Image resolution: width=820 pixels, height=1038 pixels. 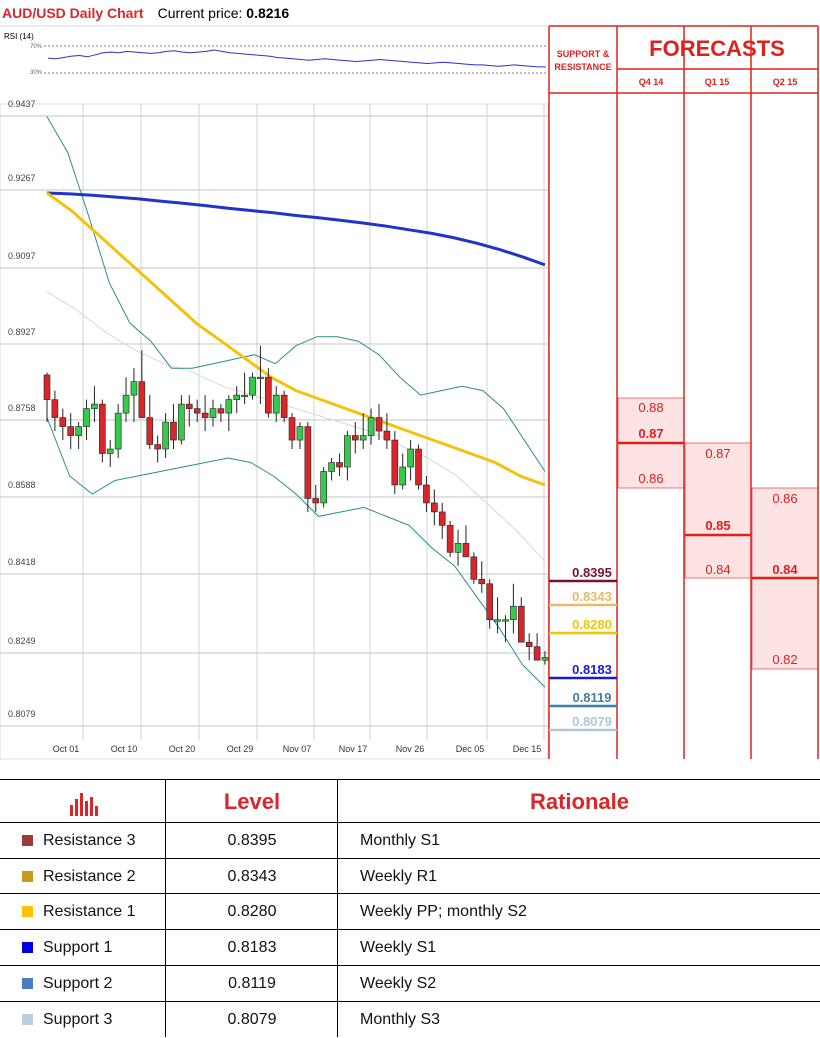 I want to click on level-name: Resistance 3, so click(x=89, y=840).